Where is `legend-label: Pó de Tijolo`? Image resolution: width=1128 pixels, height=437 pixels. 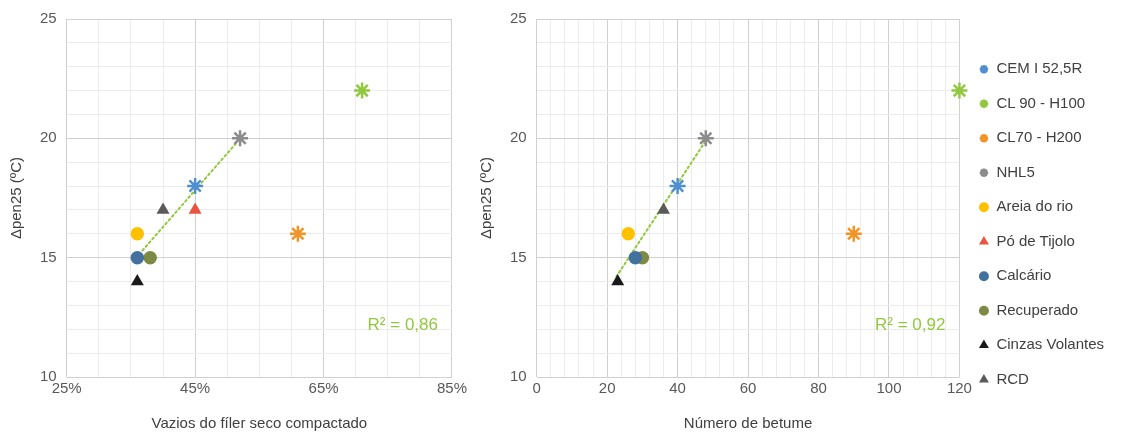
legend-label: Pó de Tijolo is located at coordinates (1035, 240).